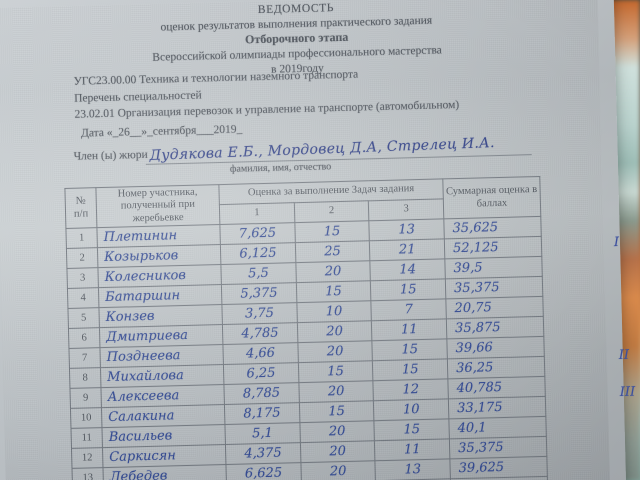 This screenshot has width=640, height=480. Describe the element at coordinates (84, 338) in the screenshot. I see `row-number: 6` at that location.